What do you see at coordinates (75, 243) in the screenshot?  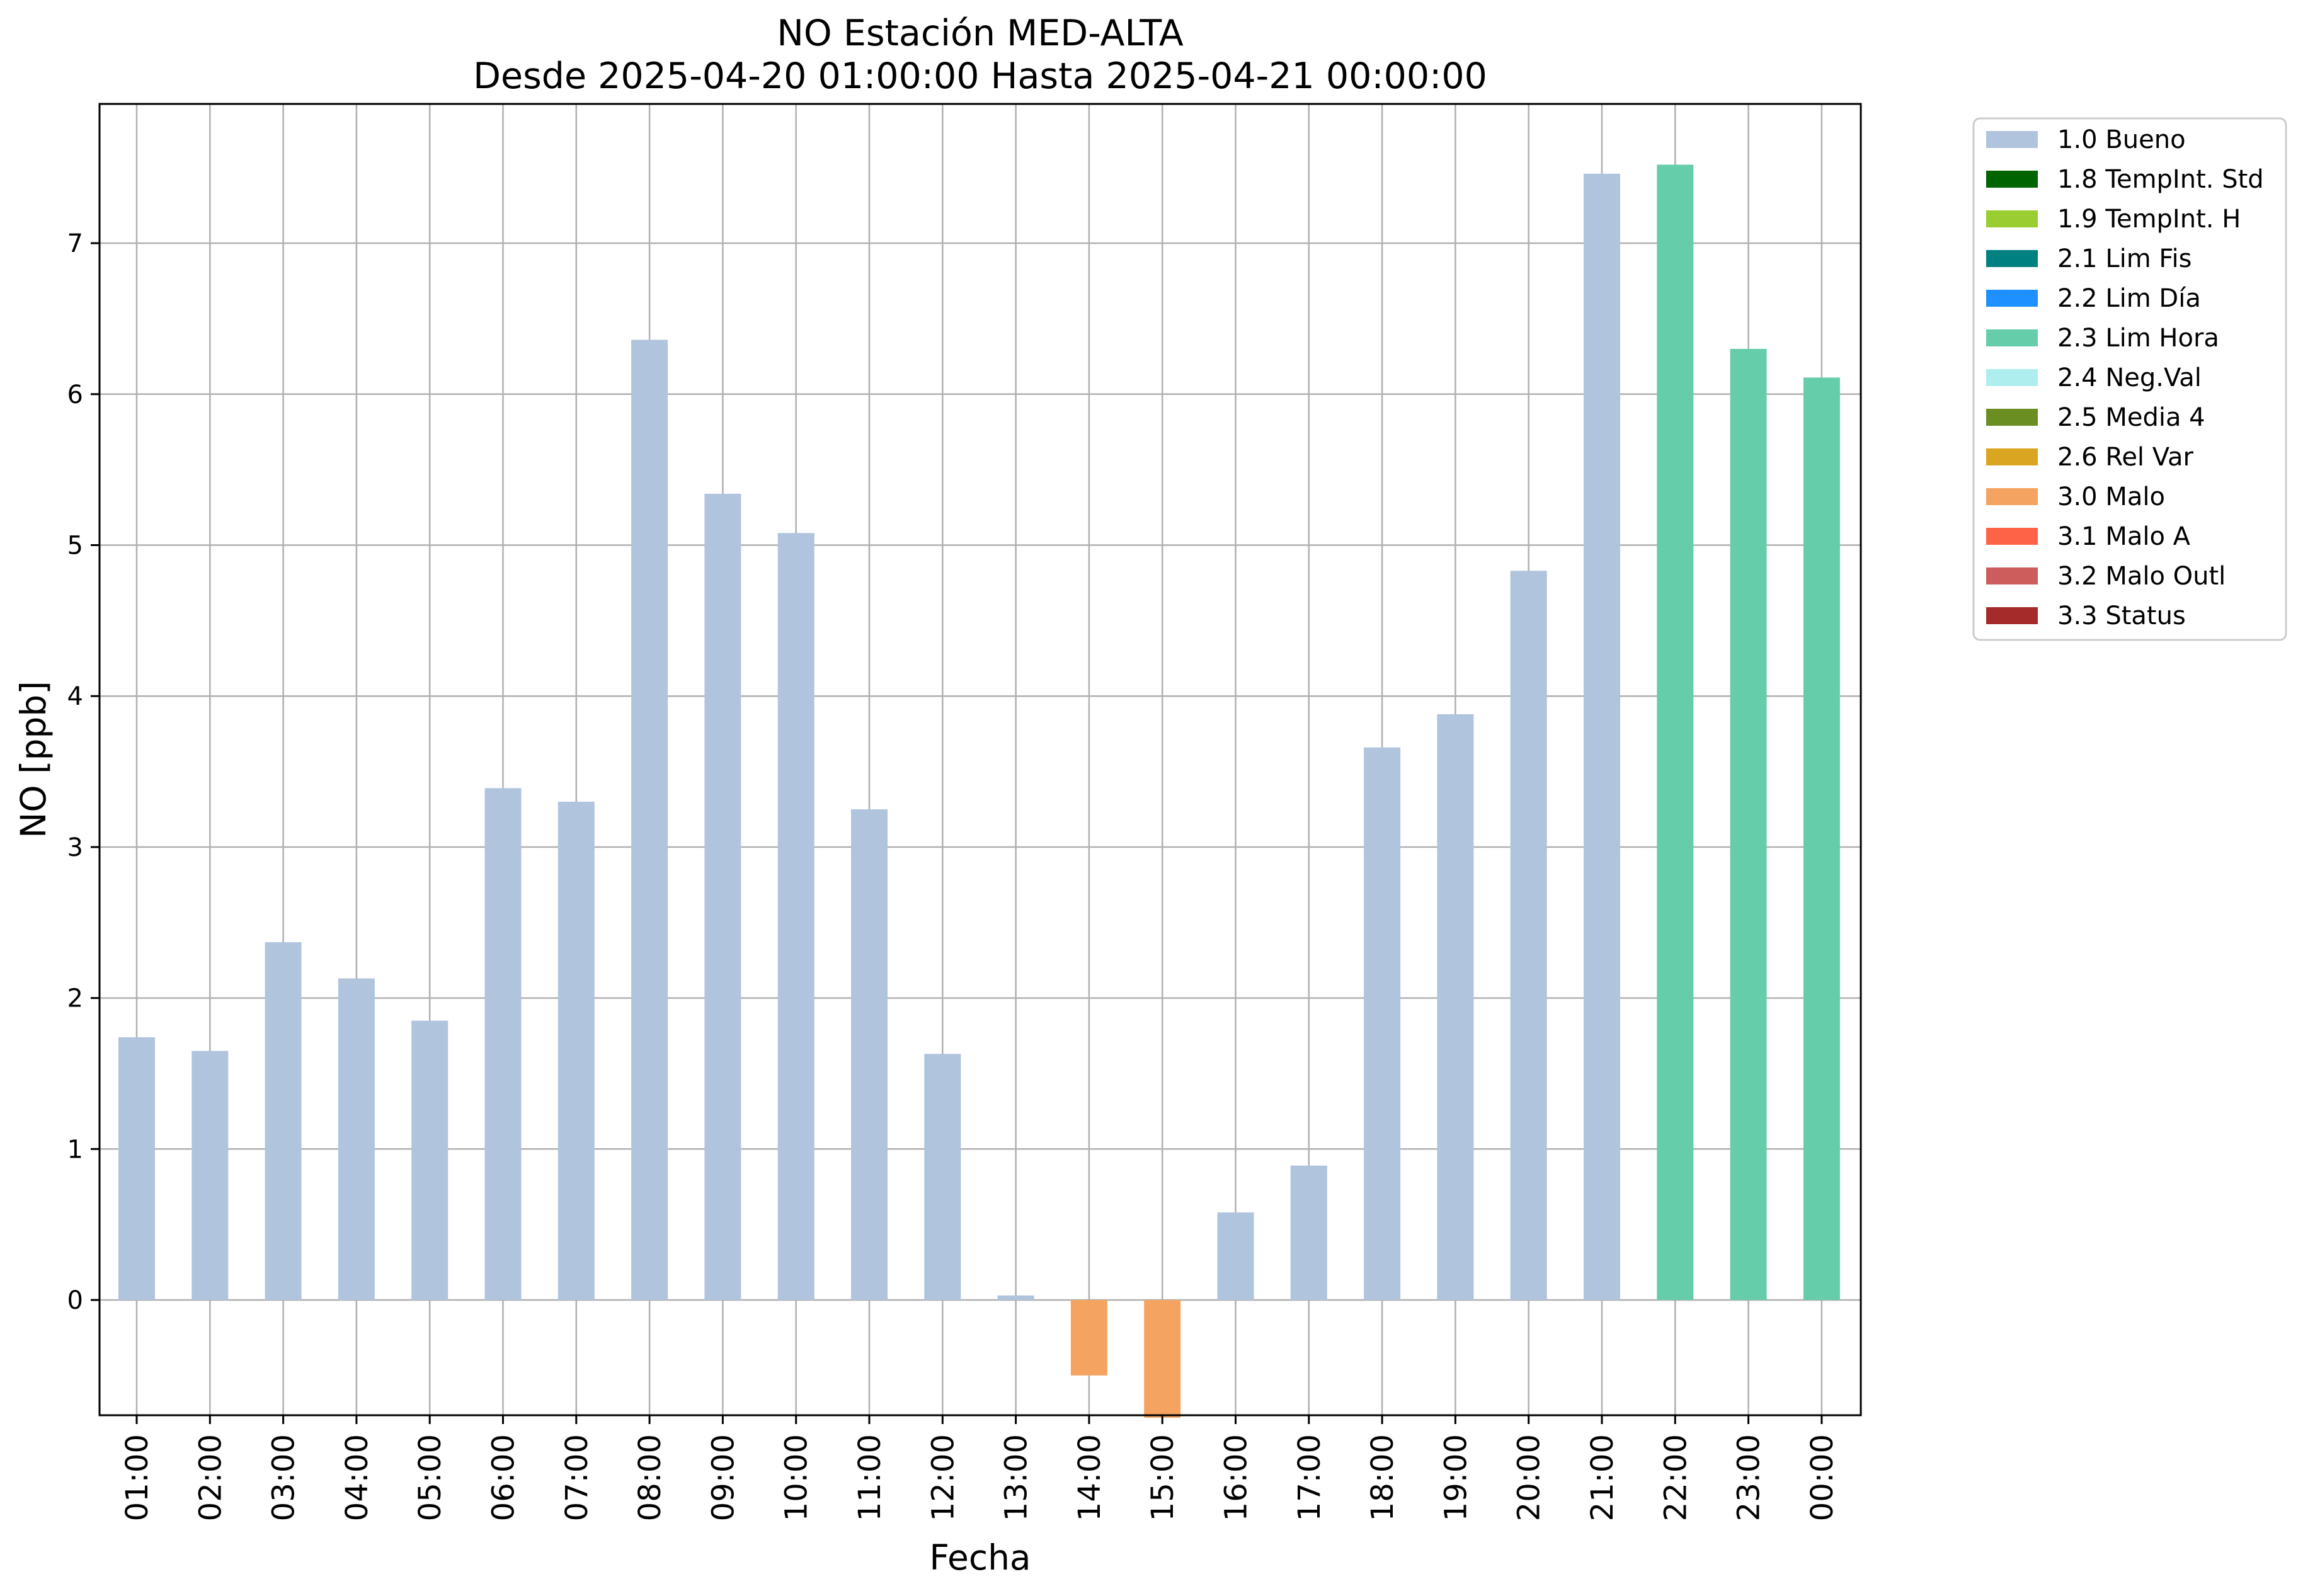 I see `y-tick-label: 7` at bounding box center [75, 243].